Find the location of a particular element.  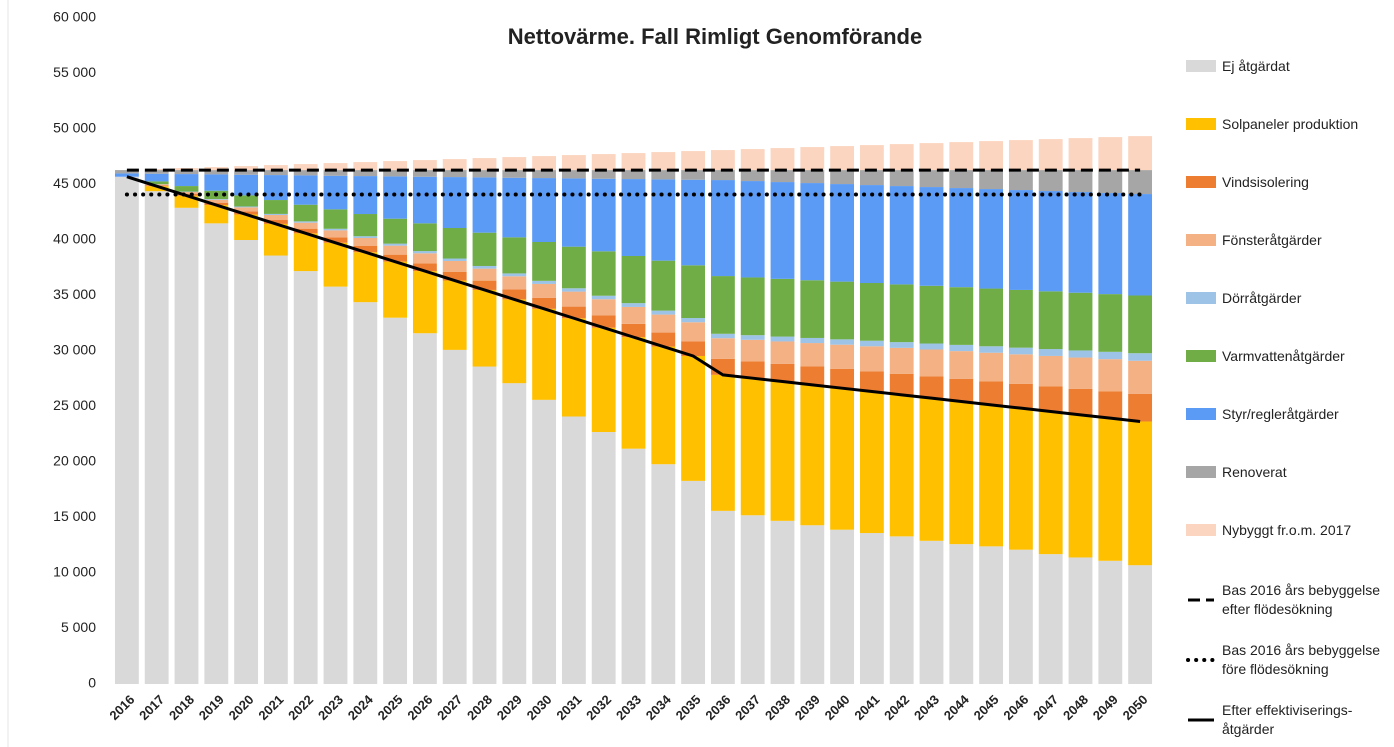

x-tick-label: 2044 is located at coordinates (957, 707).